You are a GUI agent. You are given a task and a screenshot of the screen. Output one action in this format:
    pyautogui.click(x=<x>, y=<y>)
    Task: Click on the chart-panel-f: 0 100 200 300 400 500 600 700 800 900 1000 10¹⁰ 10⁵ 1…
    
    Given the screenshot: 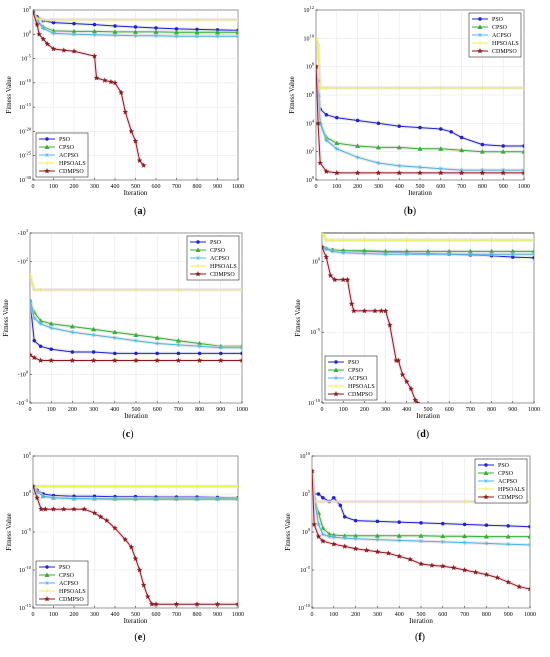 What is the action you would take?
    pyautogui.click(x=410, y=547)
    